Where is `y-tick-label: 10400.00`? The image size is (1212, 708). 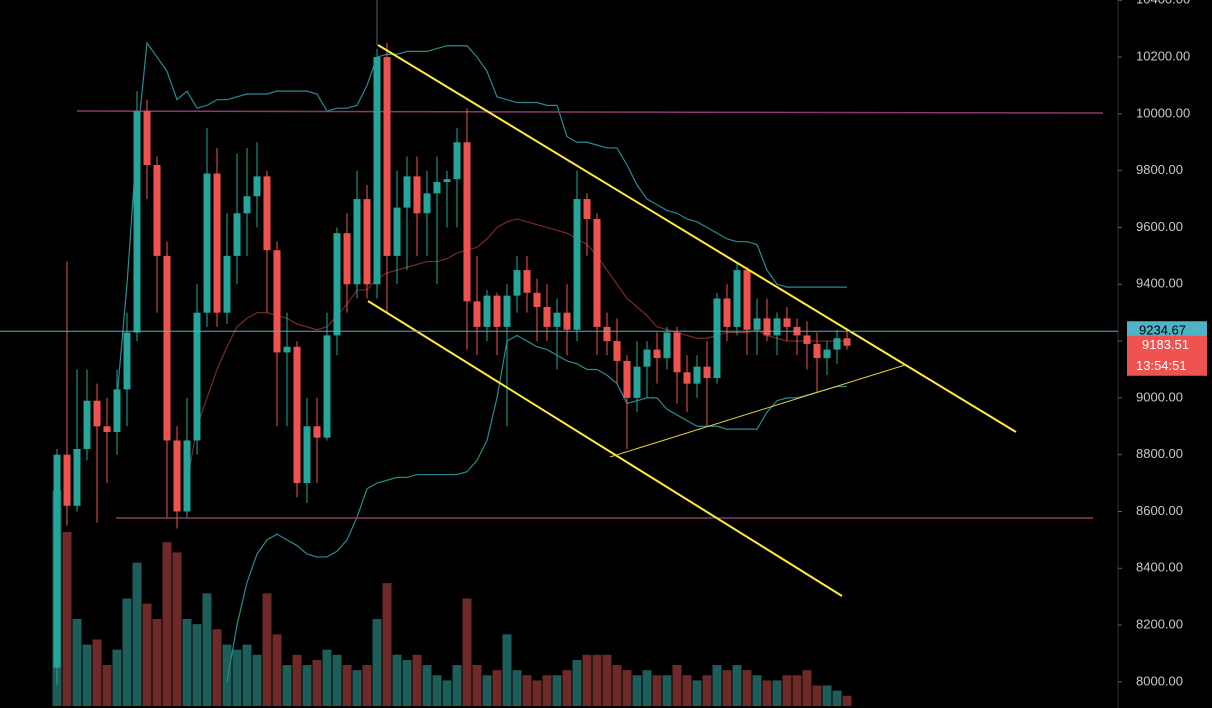 y-tick-label: 10400.00 is located at coordinates (1163, 3).